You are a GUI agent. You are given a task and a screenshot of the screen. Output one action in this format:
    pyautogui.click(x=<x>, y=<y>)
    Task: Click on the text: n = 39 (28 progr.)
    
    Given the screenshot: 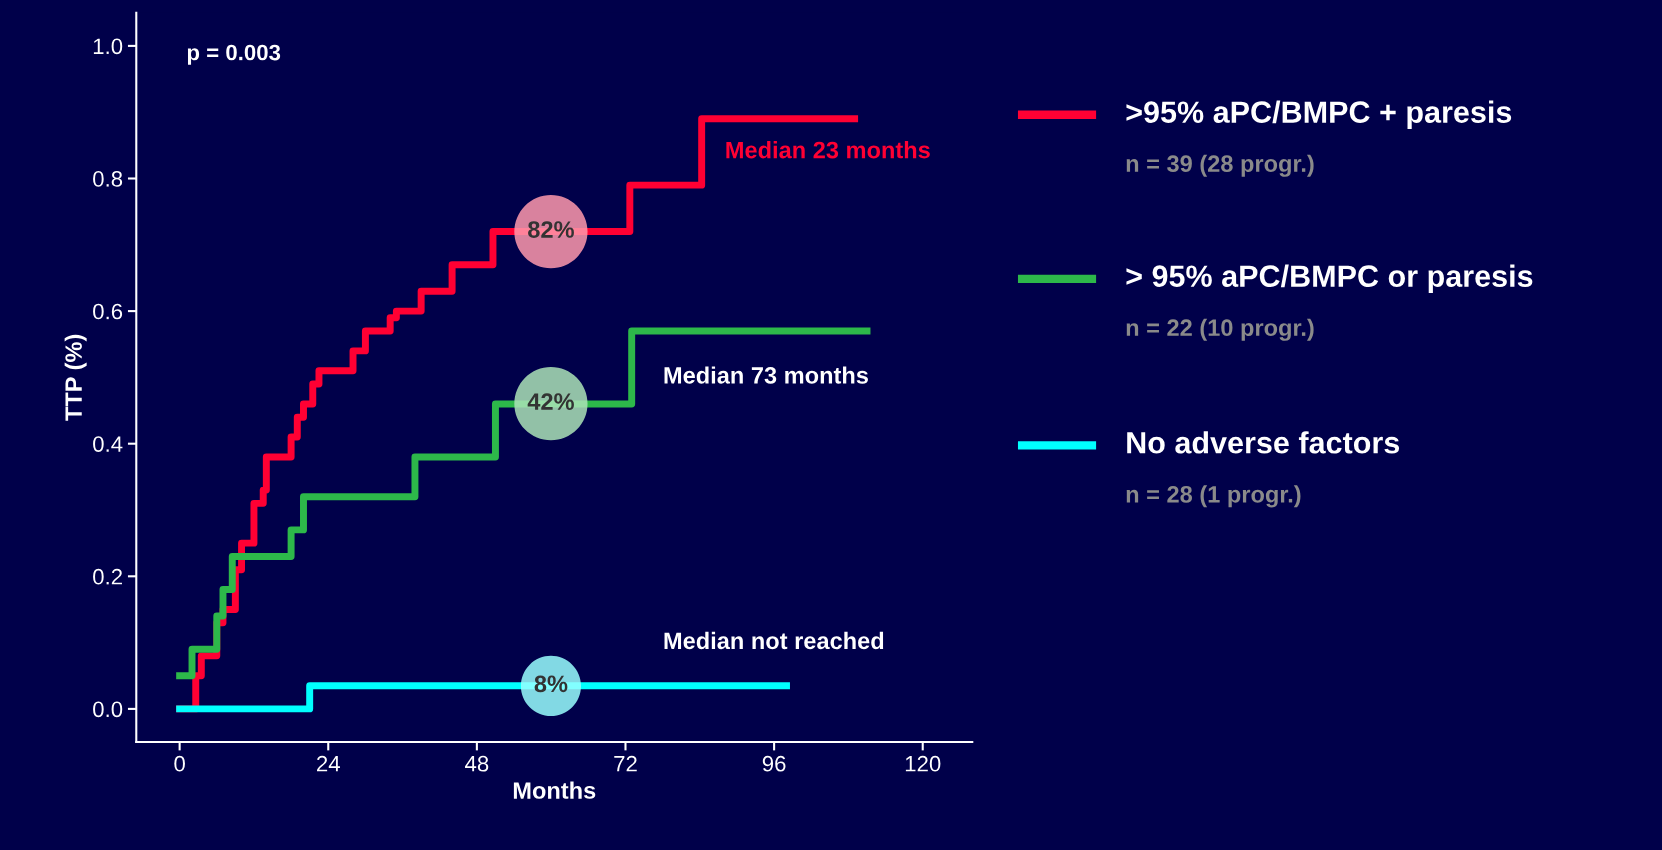 What is the action you would take?
    pyautogui.click(x=1220, y=165)
    